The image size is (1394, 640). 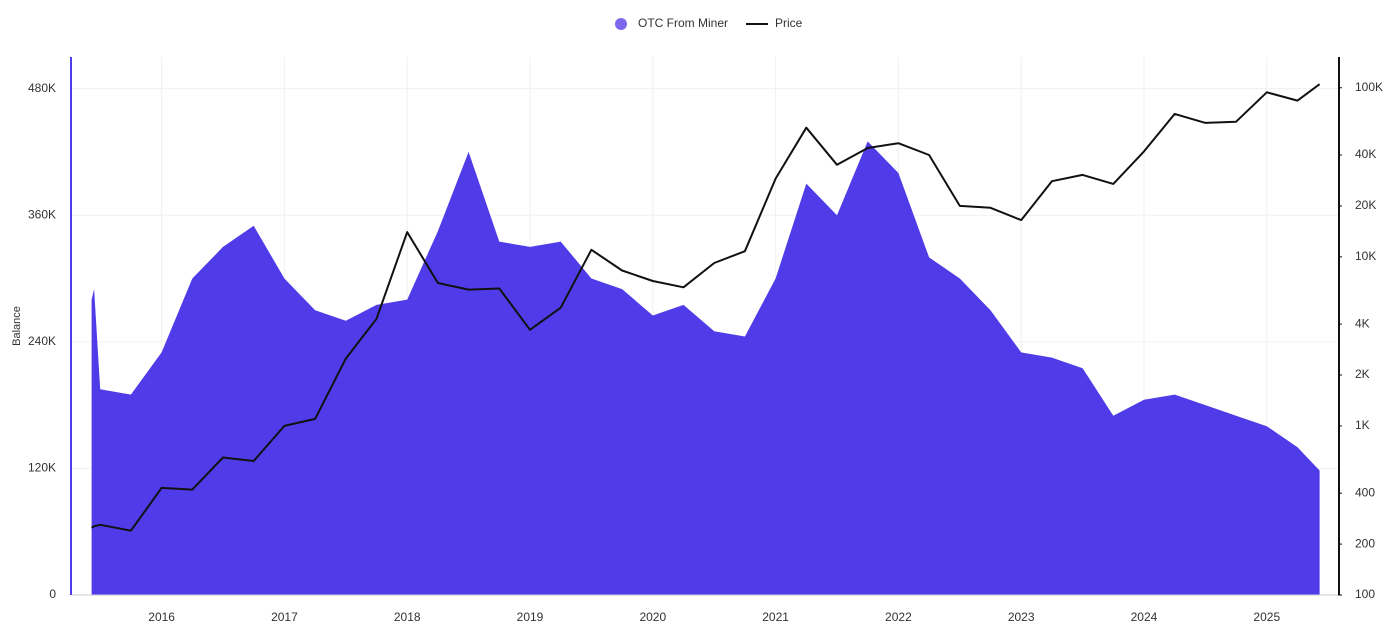 I want to click on x-tick-label: 2020, so click(x=652, y=617).